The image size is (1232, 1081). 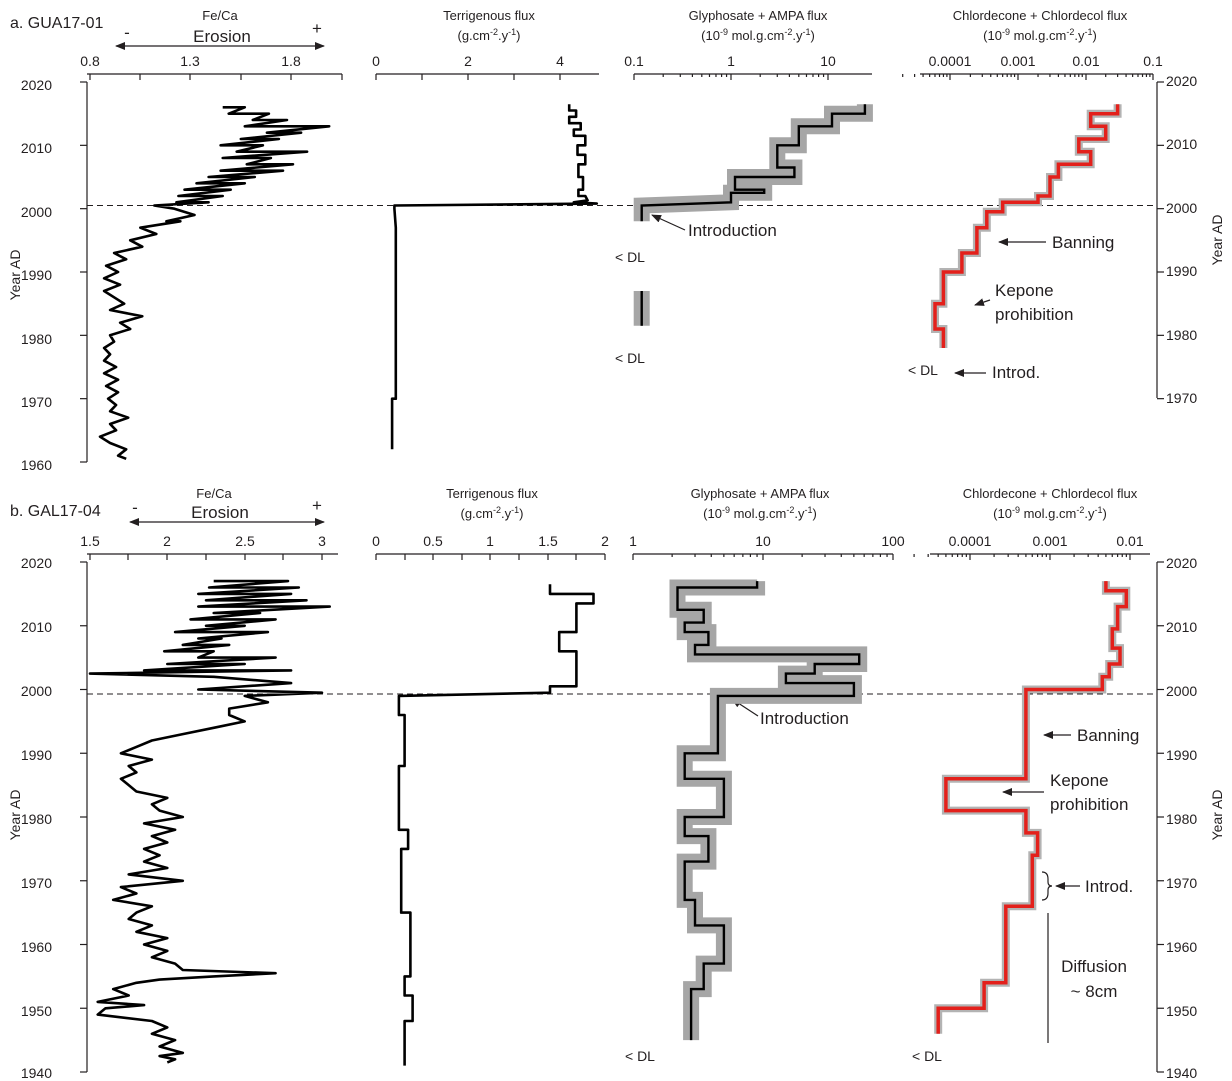 What do you see at coordinates (763, 541) in the screenshot?
I see `b-gly-tick-2: 10` at bounding box center [763, 541].